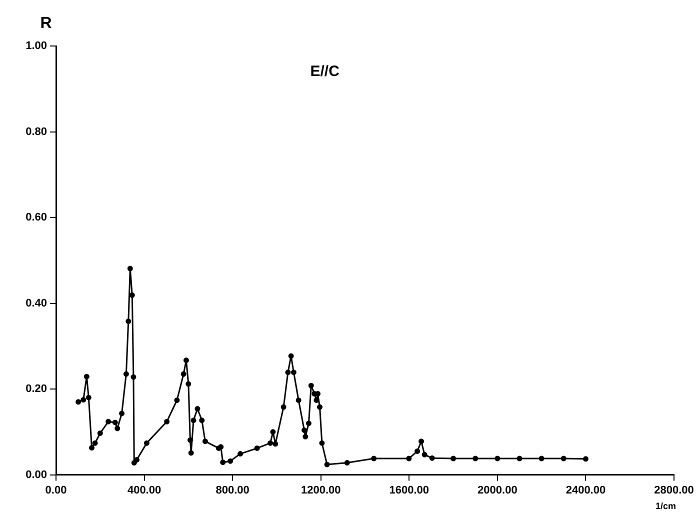 This screenshot has height=520, width=700. What do you see at coordinates (409, 490) in the screenshot?
I see `x-tick-label: 1600.00` at bounding box center [409, 490].